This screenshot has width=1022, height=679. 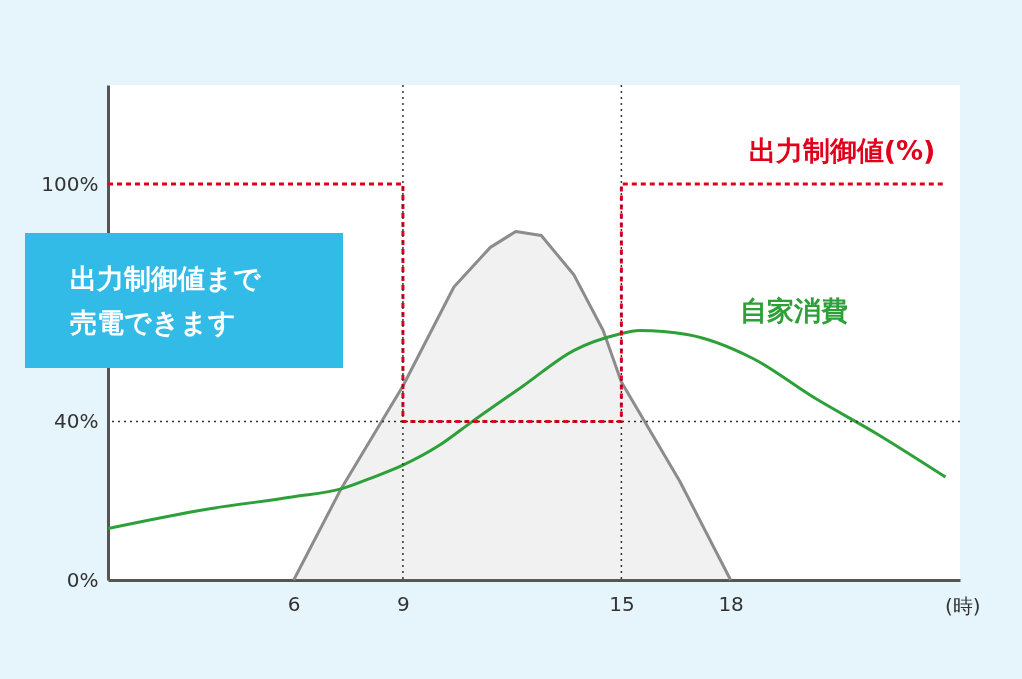 I want to click on series-label: 自家消費, so click(x=793, y=310).